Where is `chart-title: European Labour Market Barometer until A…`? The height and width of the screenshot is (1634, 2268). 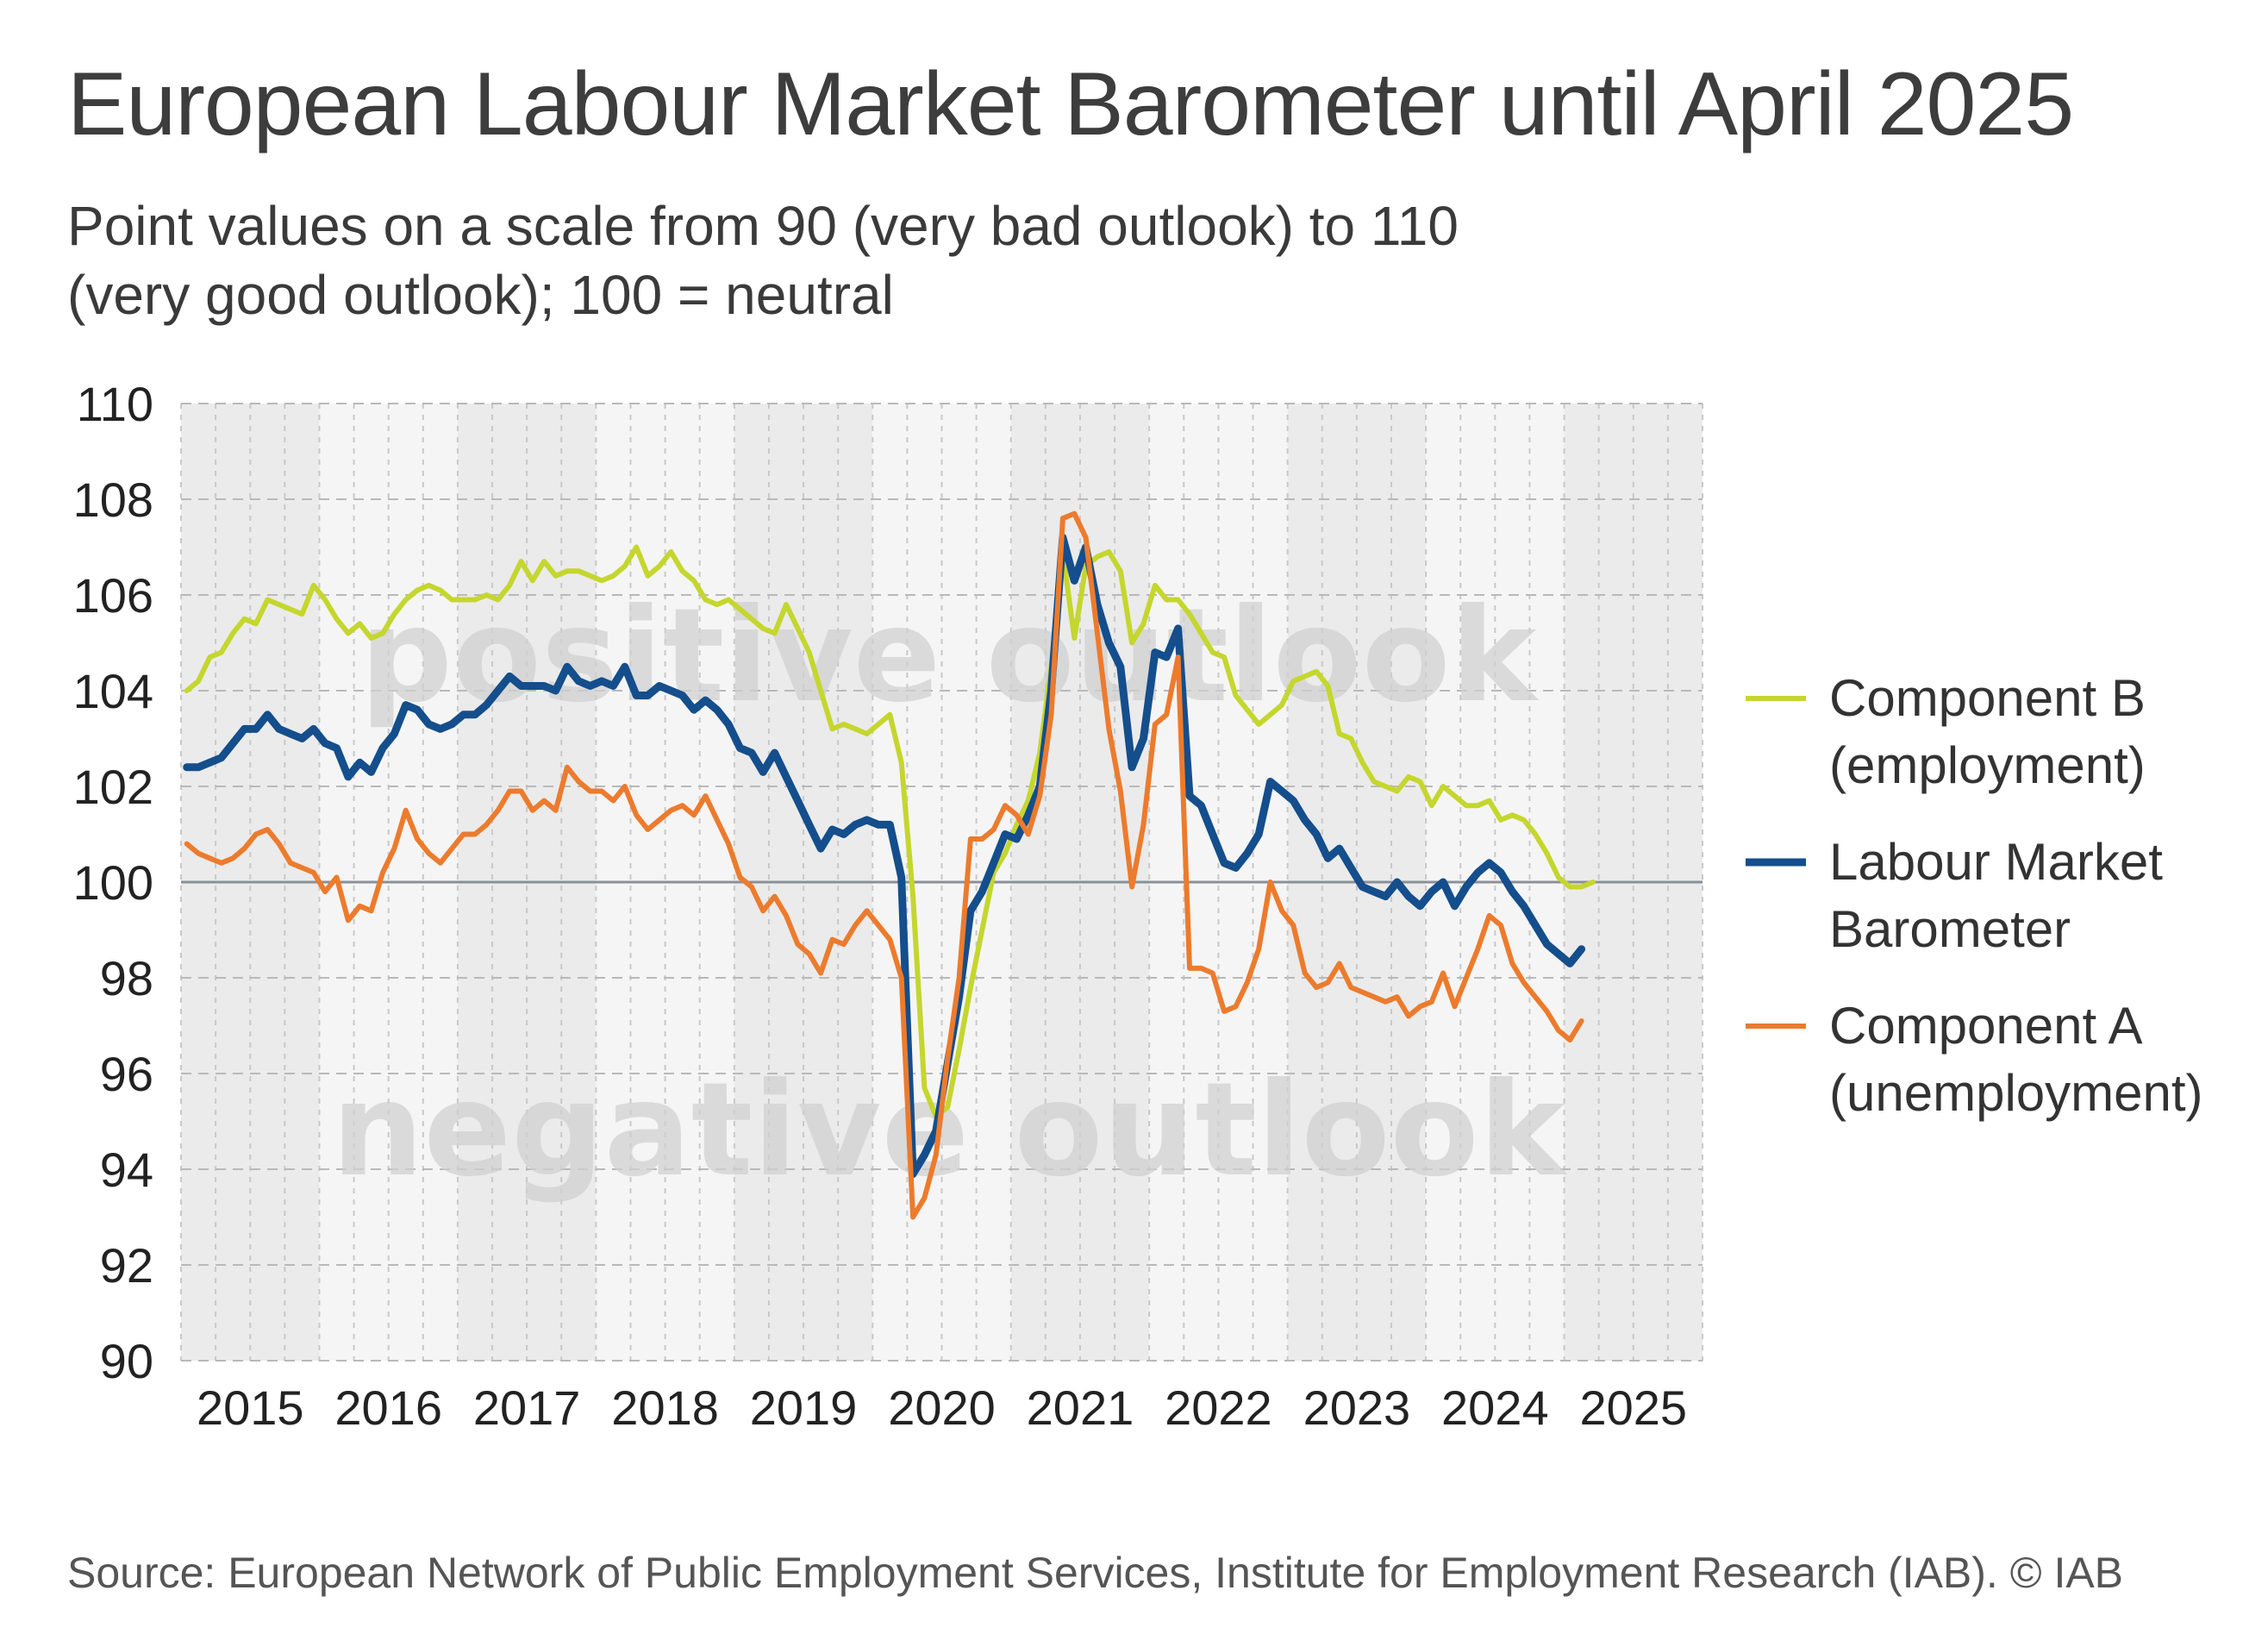 chart-title: European Labour Market Barometer until A… is located at coordinates (1070, 104).